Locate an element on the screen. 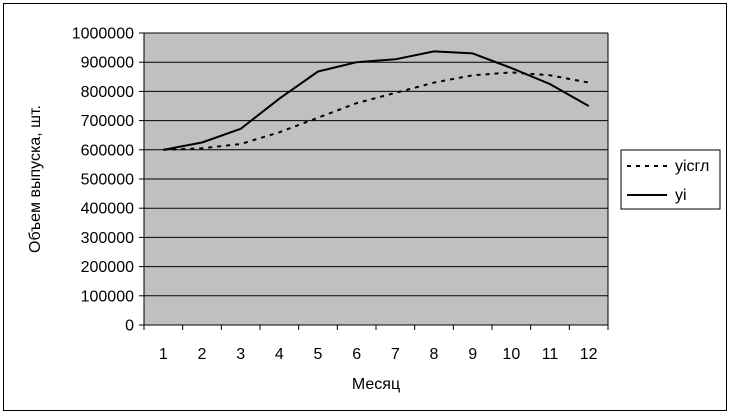 The width and height of the screenshot is (733, 417). y-tick-label: 1000000 is located at coordinates (103, 34).